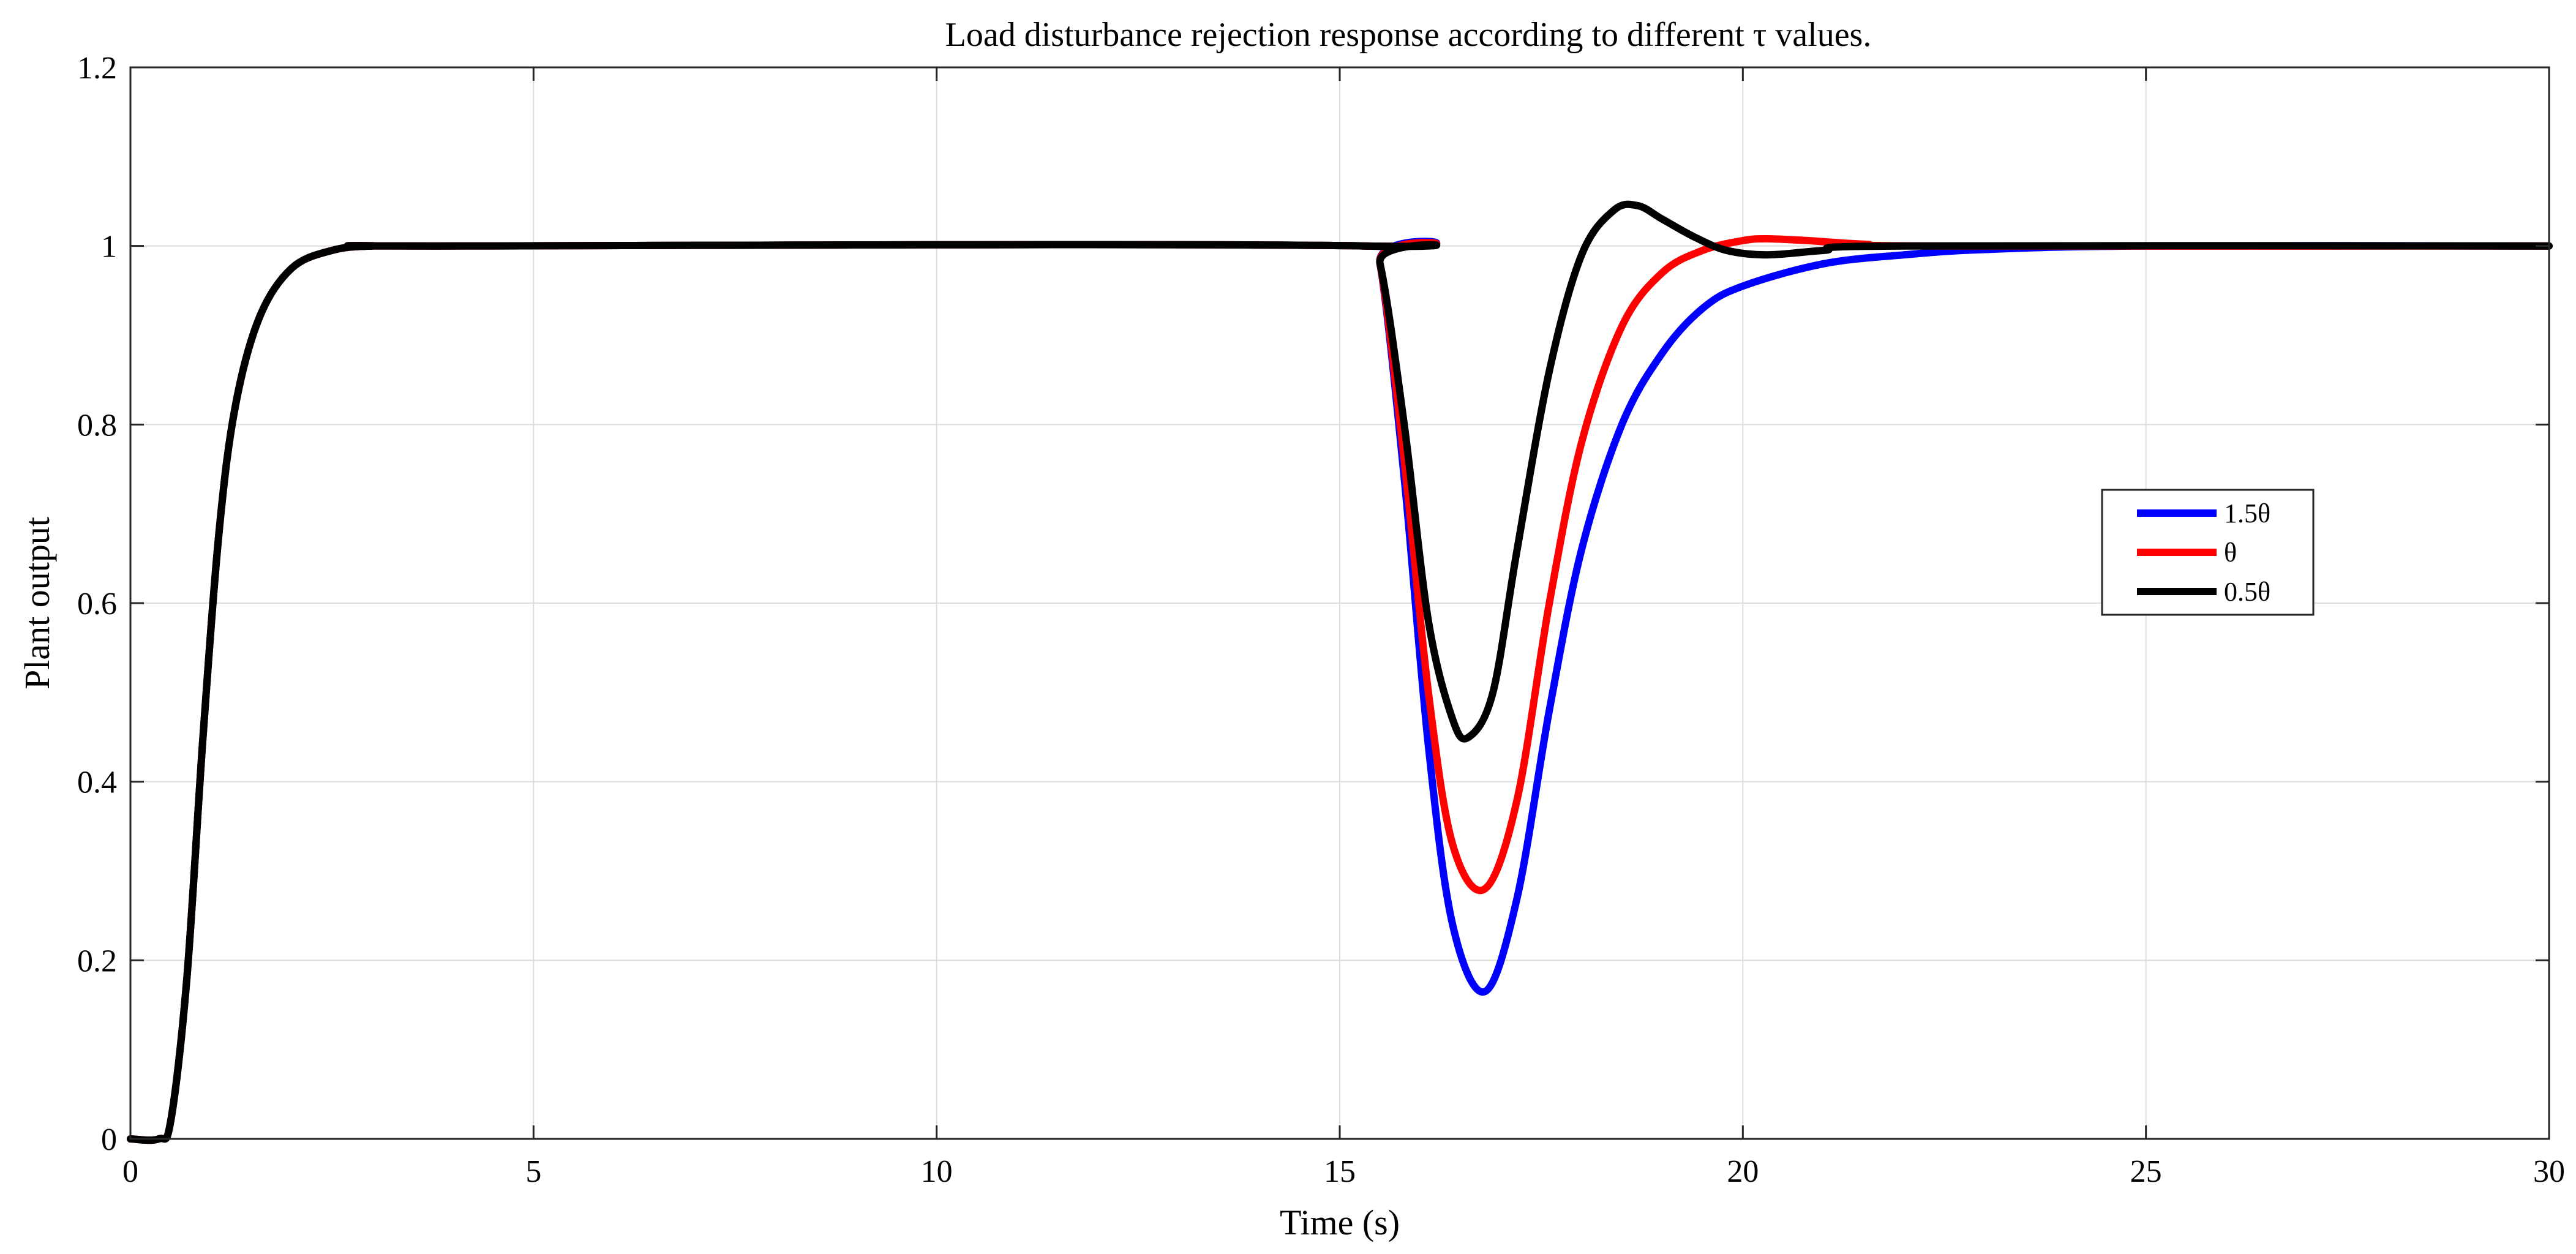 The width and height of the screenshot is (2576, 1254). Describe the element at coordinates (2247, 513) in the screenshot. I see `legend-label-0: 1.5θ` at that location.